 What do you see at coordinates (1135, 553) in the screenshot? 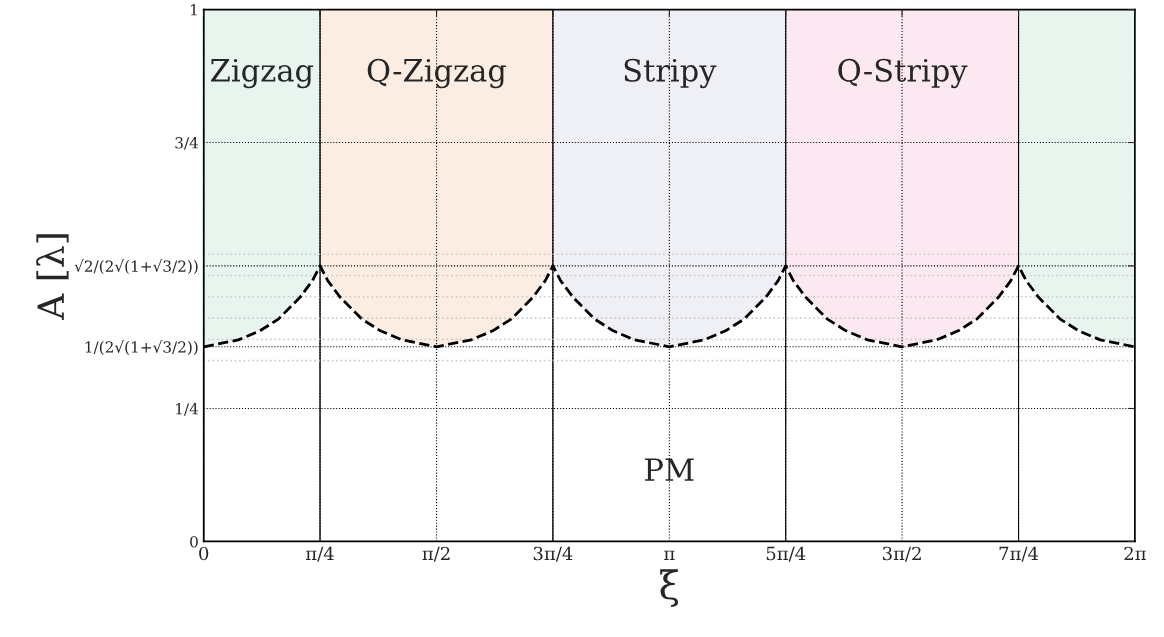
I see `x-tick-label: 2π` at bounding box center [1135, 553].